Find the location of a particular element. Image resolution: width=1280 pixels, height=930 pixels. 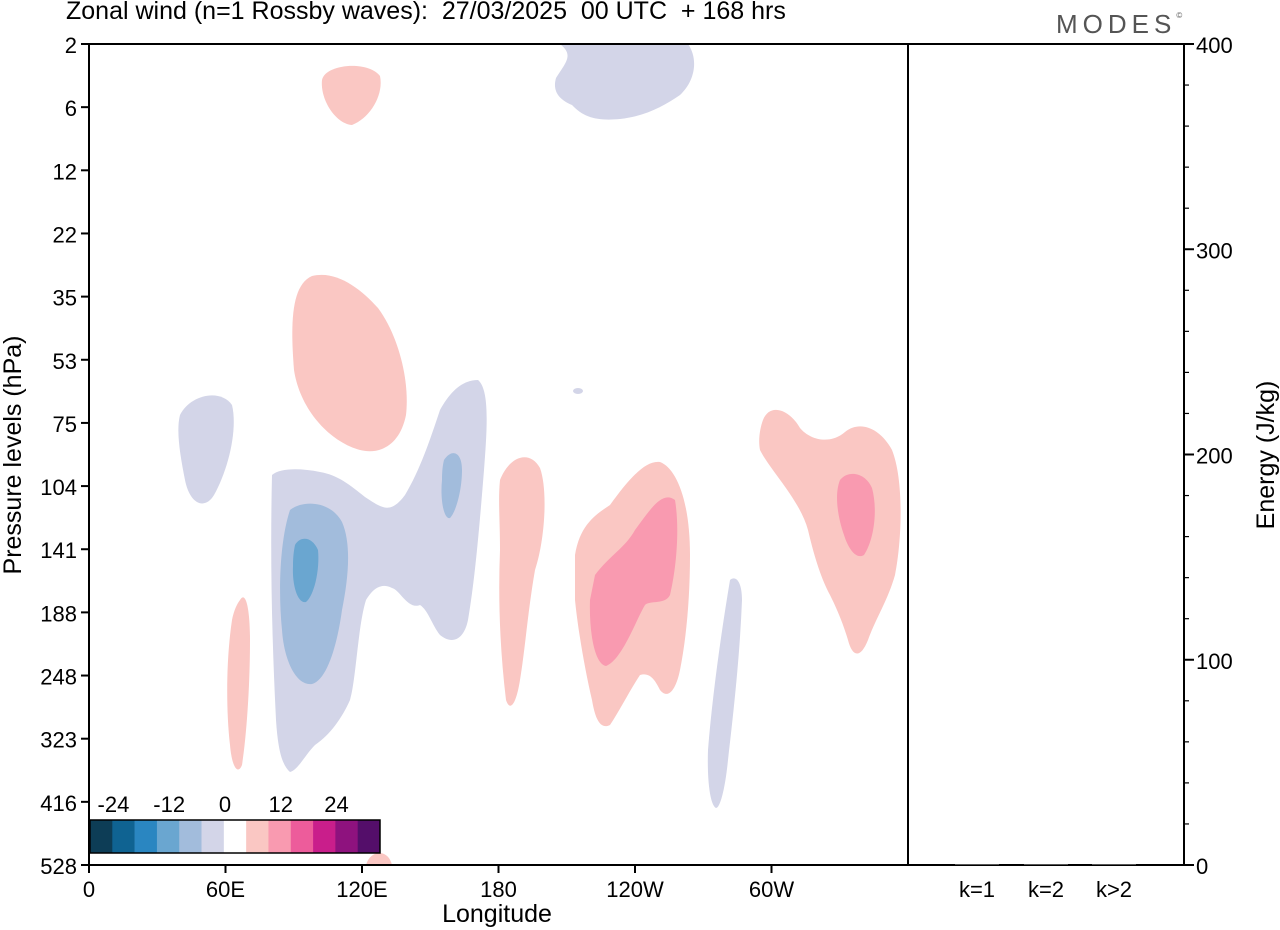

energy-category-label: k=1 is located at coordinates (977, 889).